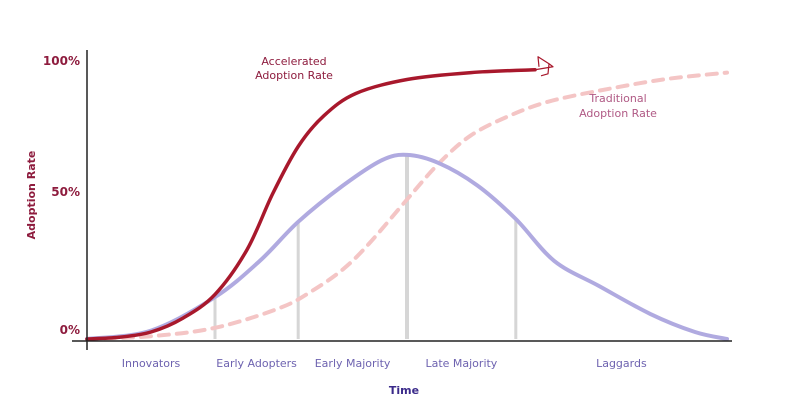 The height and width of the screenshot is (420, 794). I want to click on accelerated-annotation-line1: Accelerated, so click(293, 61).